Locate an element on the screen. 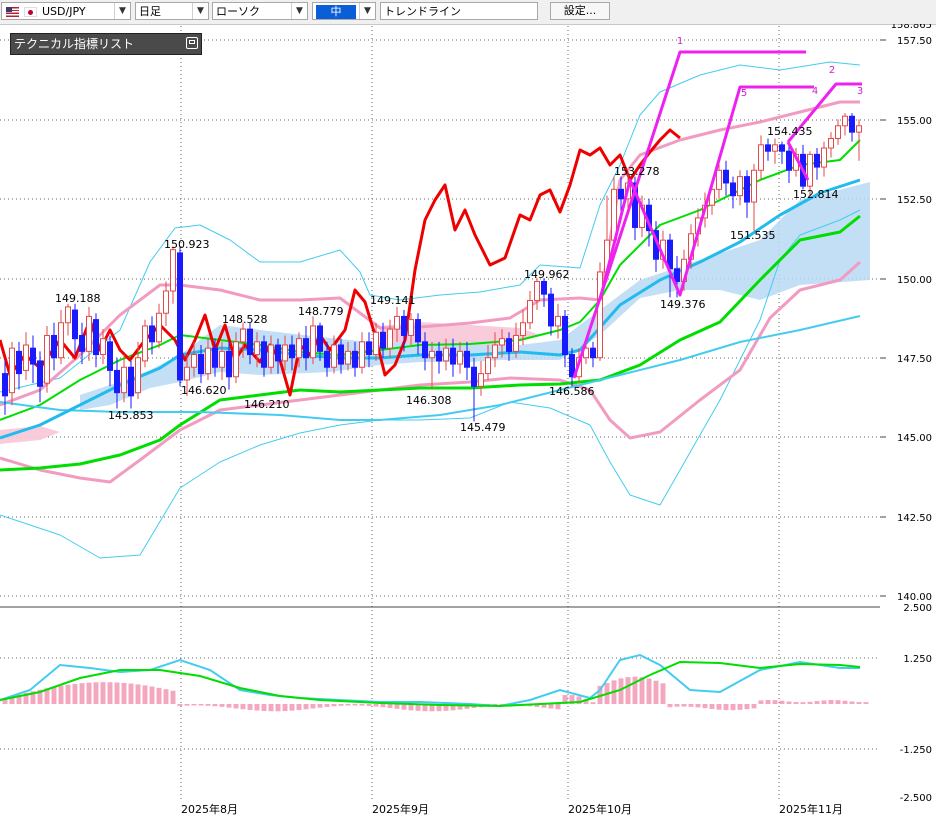 The image size is (936, 820). indicator-list-panel: テクニカル指標リスト is located at coordinates (106, 44).